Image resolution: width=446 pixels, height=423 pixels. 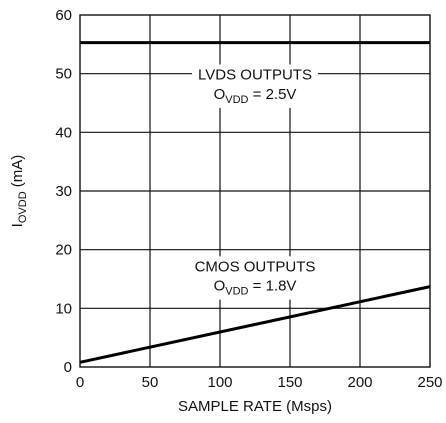 What do you see at coordinates (63, 15) in the screenshot?
I see `y-tick-label: 60` at bounding box center [63, 15].